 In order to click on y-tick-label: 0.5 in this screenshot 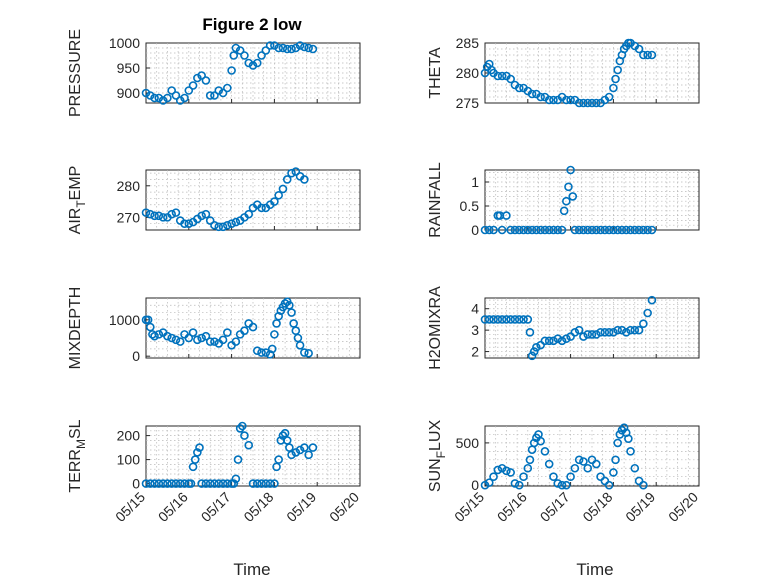, I will do `click(470, 206)`.